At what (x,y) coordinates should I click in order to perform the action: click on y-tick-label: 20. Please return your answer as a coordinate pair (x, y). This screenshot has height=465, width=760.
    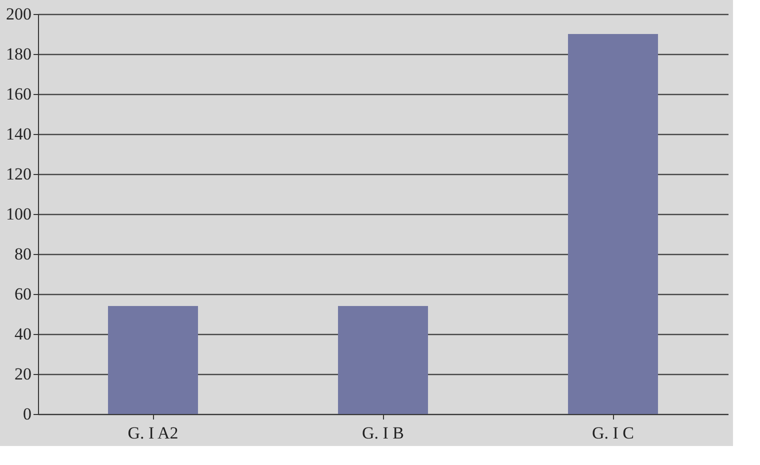
    Looking at the image, I should click on (23, 374).